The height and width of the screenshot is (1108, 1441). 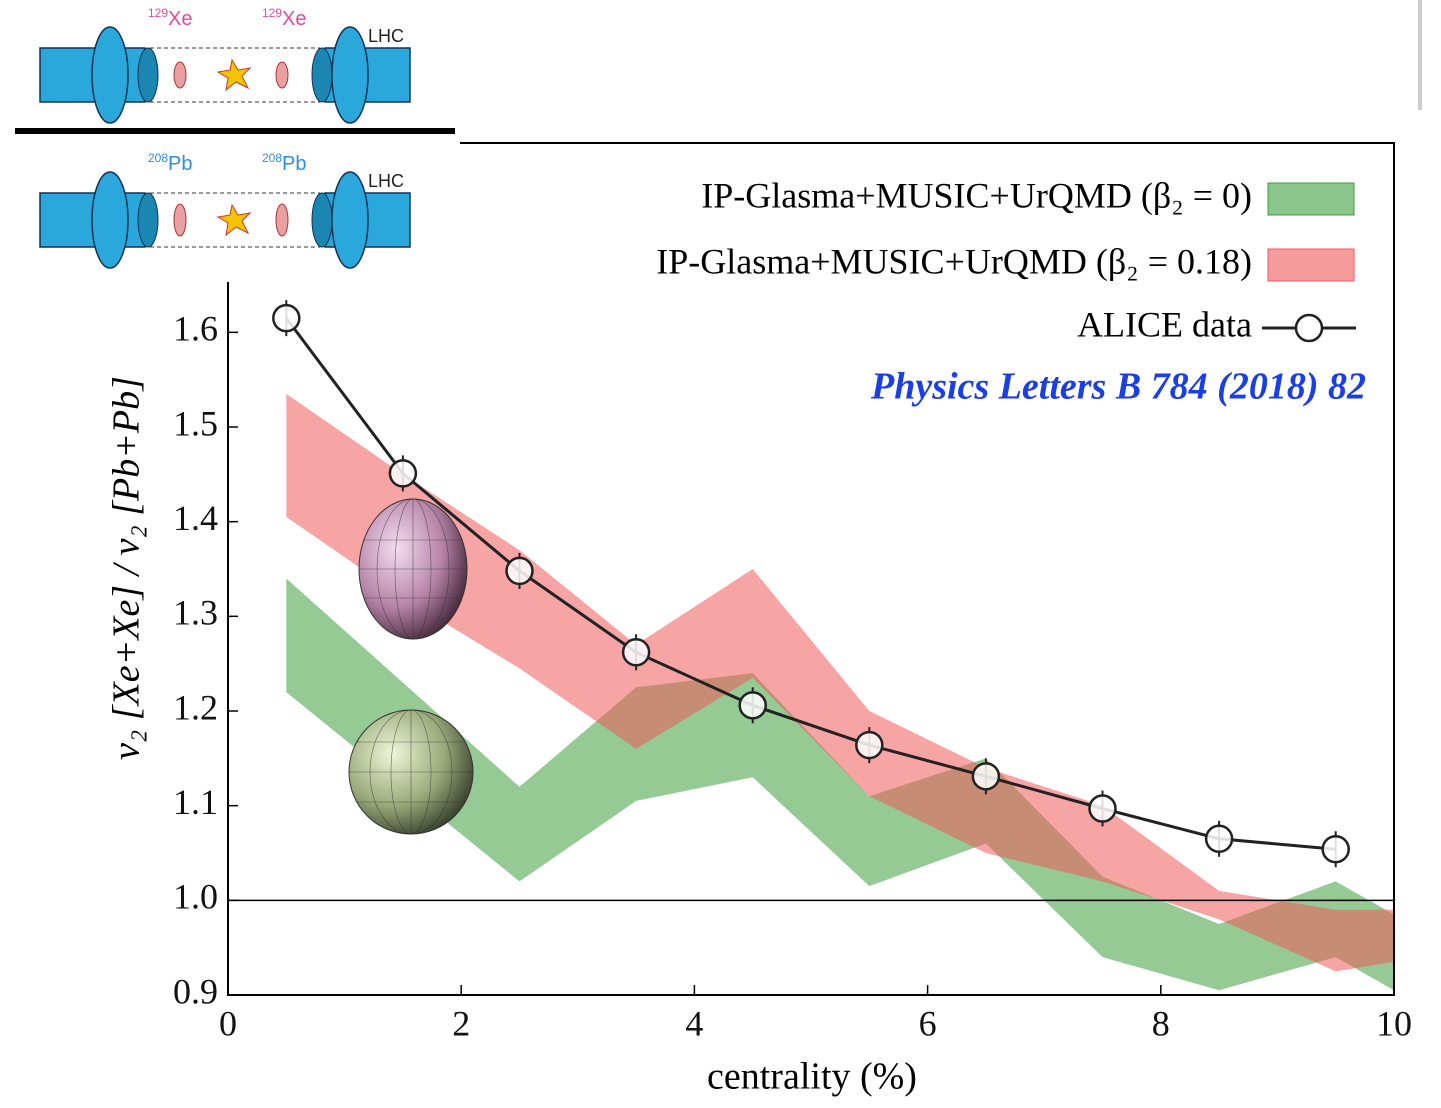 What do you see at coordinates (195, 897) in the screenshot?
I see `y-tick-label: 1.0` at bounding box center [195, 897].